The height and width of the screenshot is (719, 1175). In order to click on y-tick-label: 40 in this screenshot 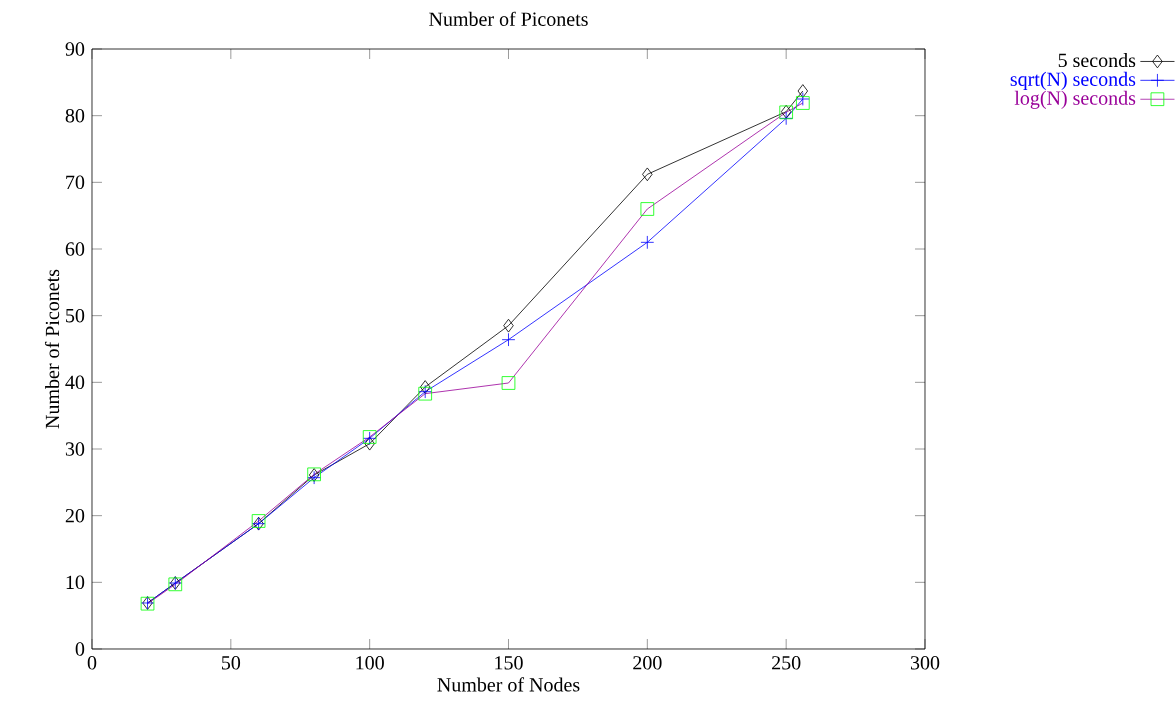, I will do `click(75, 382)`.